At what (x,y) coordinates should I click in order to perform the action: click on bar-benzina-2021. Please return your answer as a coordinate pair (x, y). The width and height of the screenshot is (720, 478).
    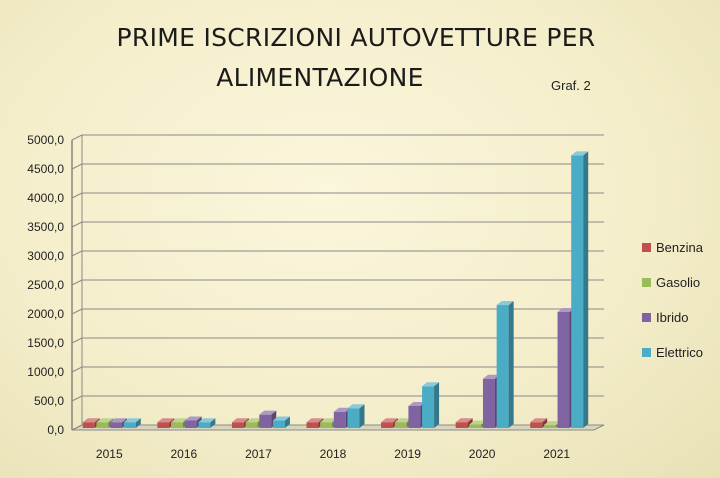
    Looking at the image, I should click on (539, 423).